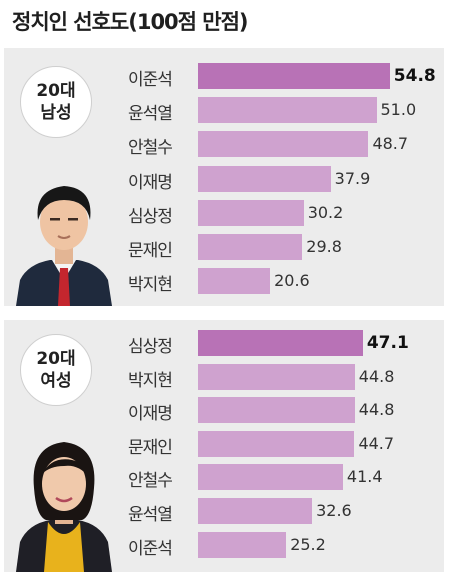 The image size is (450, 574). I want to click on value-label: 30.2, so click(325, 212).